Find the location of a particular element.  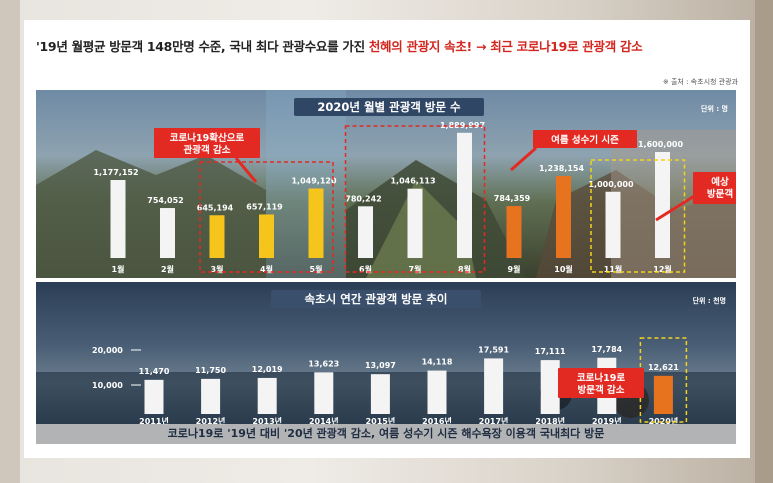

month-tick-label: 5월 is located at coordinates (316, 269).